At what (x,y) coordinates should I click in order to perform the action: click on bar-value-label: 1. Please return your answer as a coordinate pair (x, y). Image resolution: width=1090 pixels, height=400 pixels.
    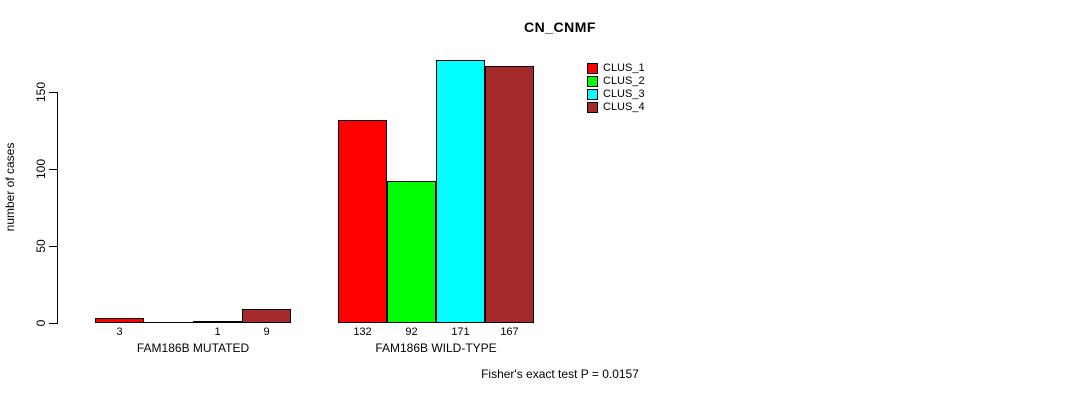
    Looking at the image, I should click on (217, 332).